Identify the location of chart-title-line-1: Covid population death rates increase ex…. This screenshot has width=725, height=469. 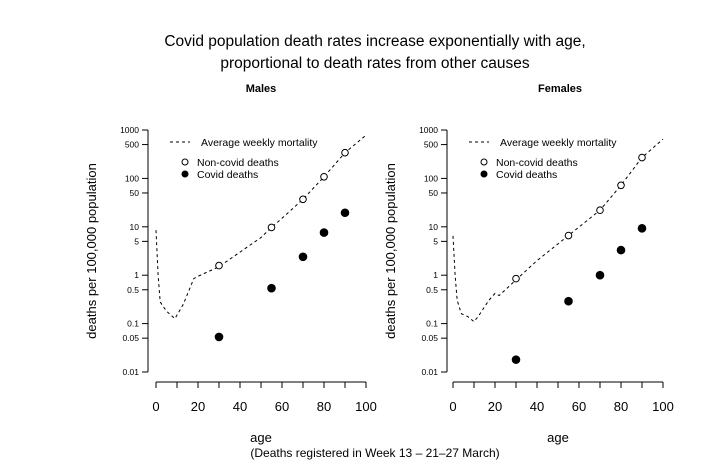
(374, 41).